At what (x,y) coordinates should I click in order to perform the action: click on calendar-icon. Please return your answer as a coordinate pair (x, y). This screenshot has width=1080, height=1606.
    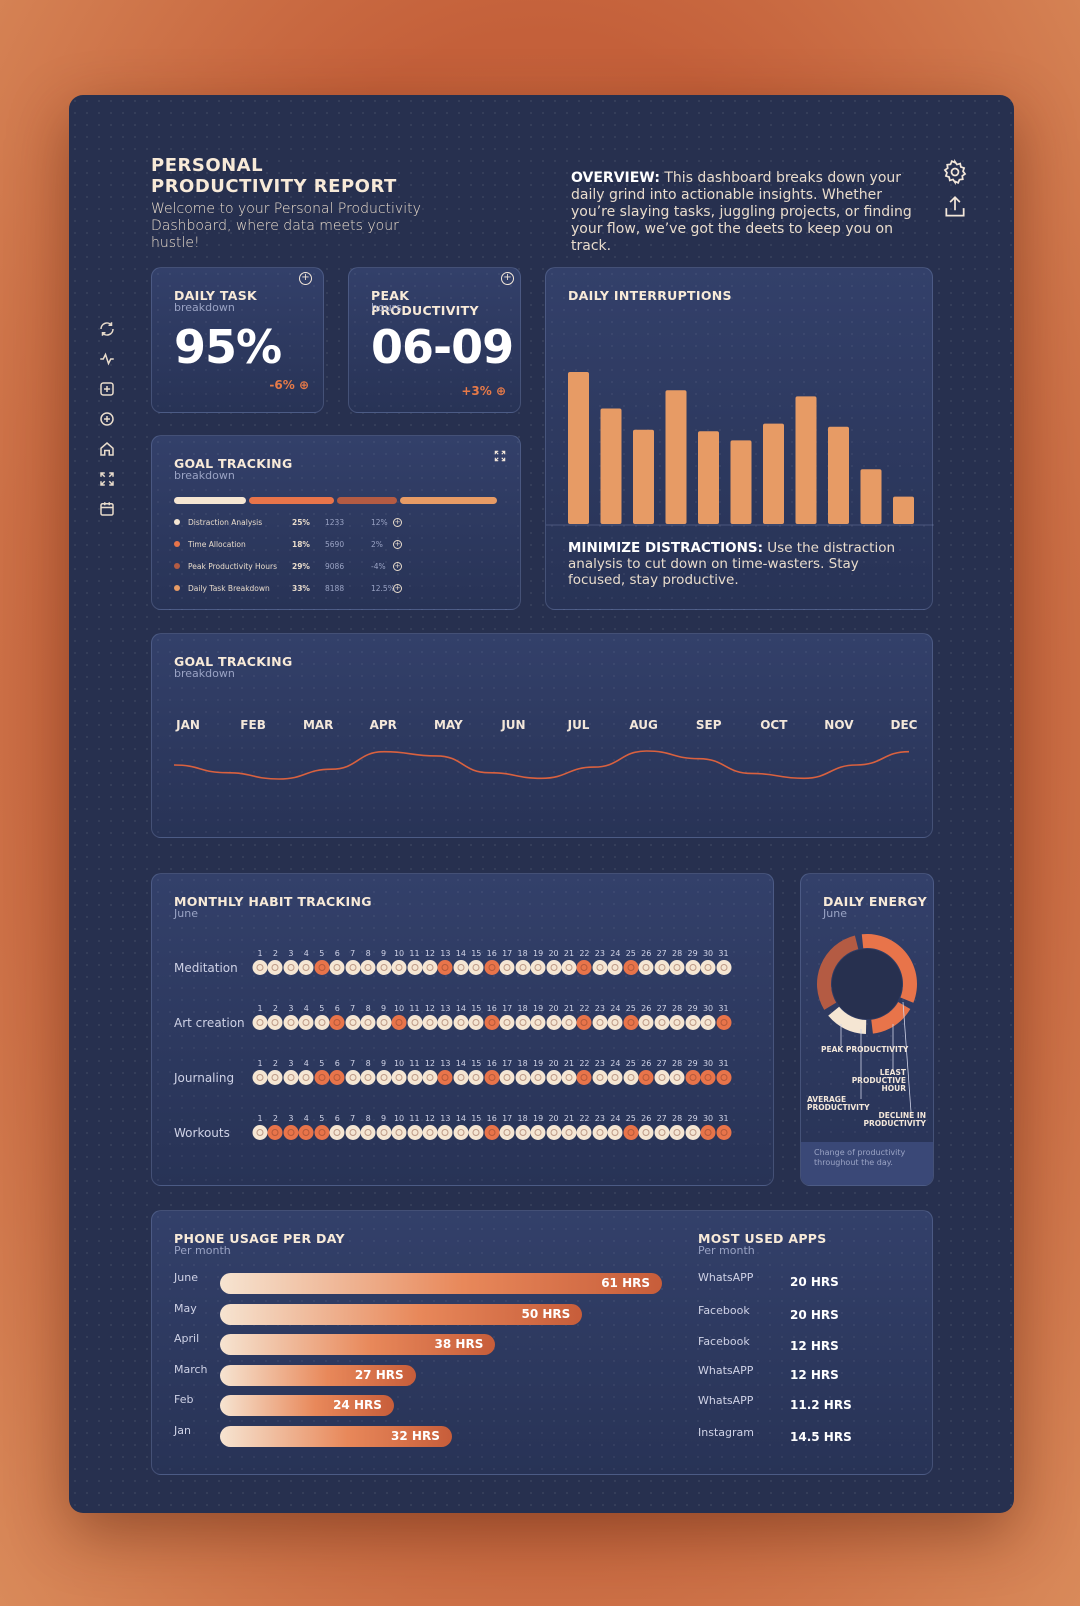
    Looking at the image, I should click on (107, 509).